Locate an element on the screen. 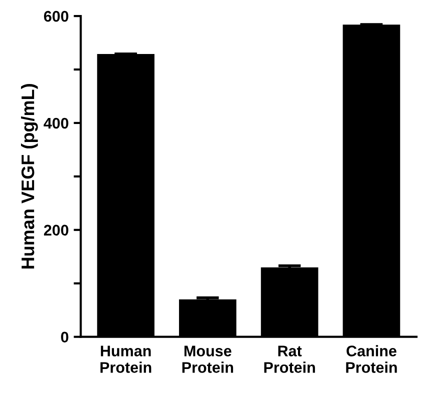  x-tick-label: Mouse Protein is located at coordinates (208, 359).